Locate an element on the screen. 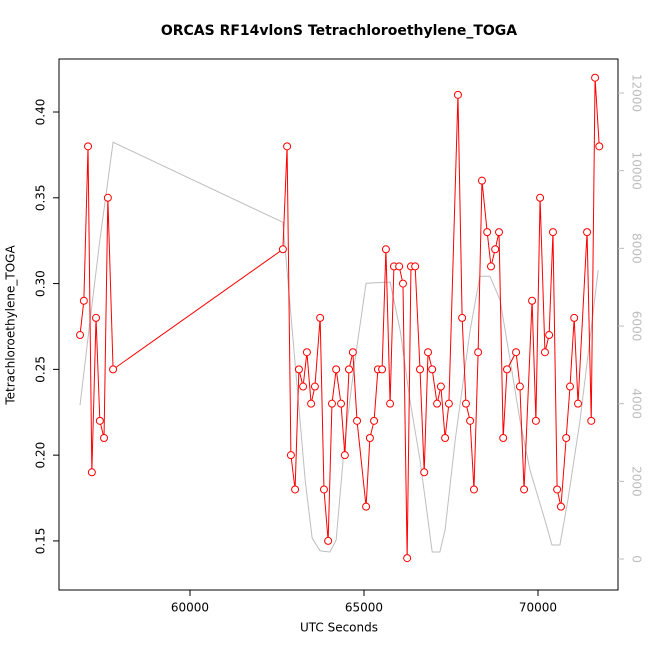  y2-tick-label: 12000 is located at coordinates (637, 93).